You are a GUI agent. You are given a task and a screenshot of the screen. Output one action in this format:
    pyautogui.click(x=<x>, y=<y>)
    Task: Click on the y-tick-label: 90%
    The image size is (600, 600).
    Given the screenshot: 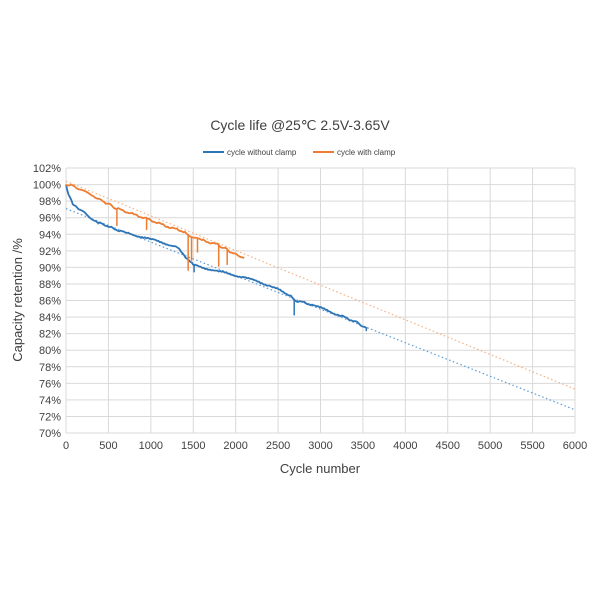 What is the action you would take?
    pyautogui.click(x=50, y=268)
    